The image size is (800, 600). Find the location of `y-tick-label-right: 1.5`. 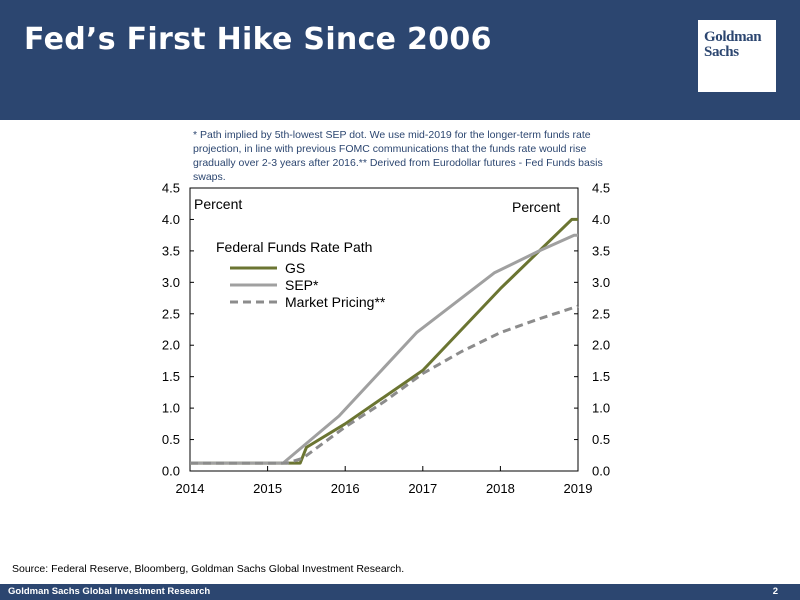

y-tick-label-right: 1.5 is located at coordinates (601, 376).